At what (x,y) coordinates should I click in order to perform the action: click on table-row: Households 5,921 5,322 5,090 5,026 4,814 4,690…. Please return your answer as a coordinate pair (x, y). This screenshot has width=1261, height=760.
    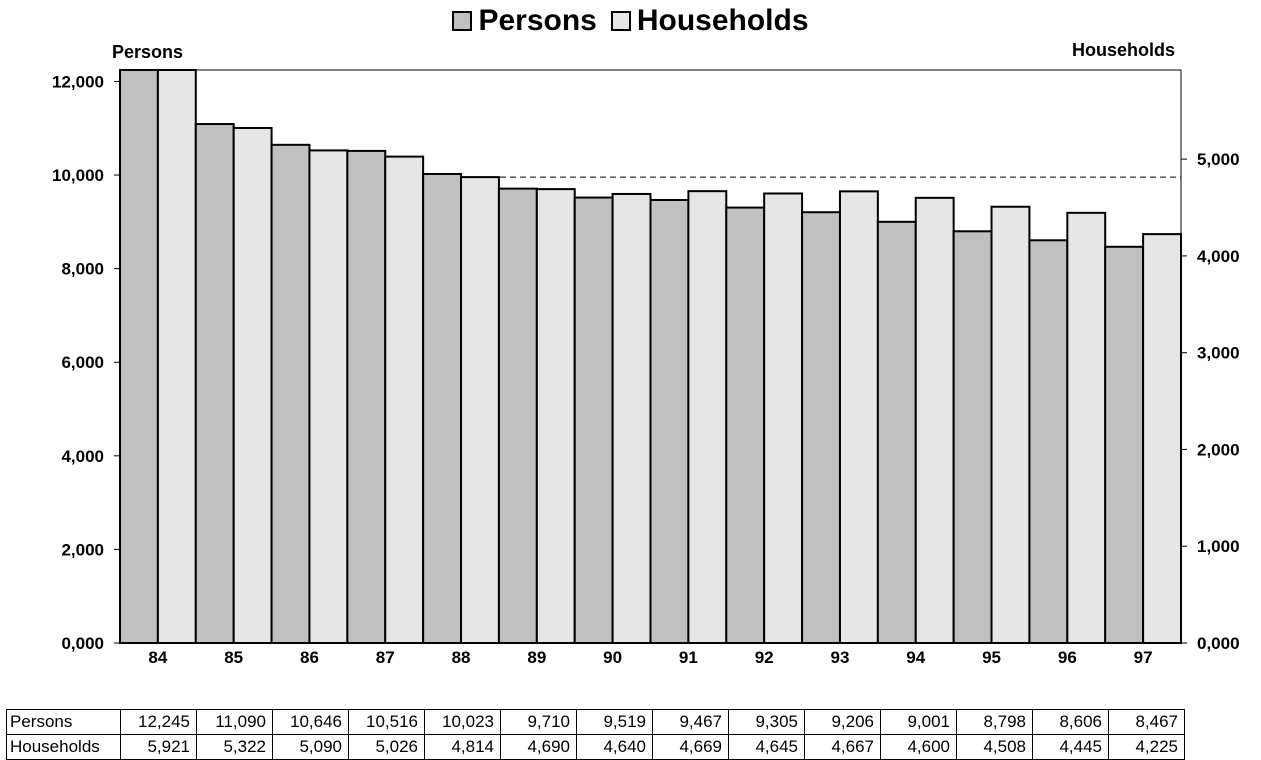
    Looking at the image, I should click on (595, 747).